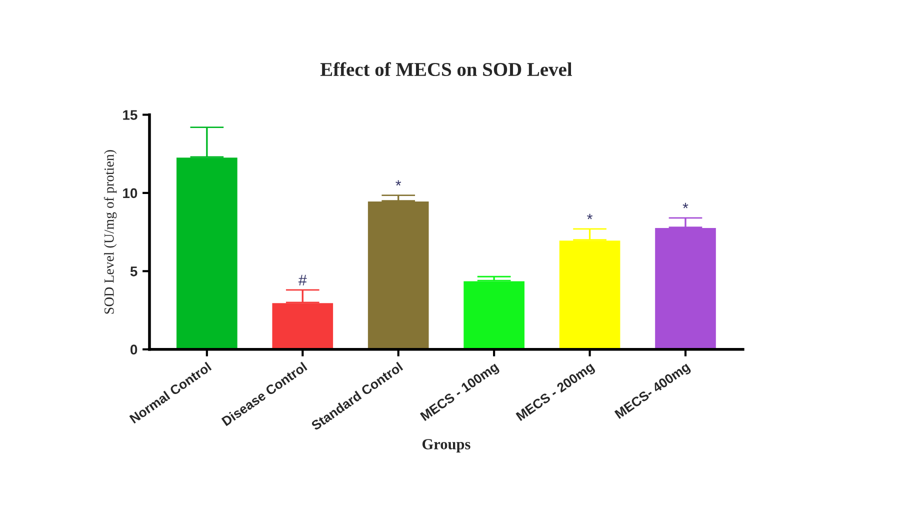  What do you see at coordinates (446, 69) in the screenshot?
I see `chart-title: Effect of MECS on SOD Level` at bounding box center [446, 69].